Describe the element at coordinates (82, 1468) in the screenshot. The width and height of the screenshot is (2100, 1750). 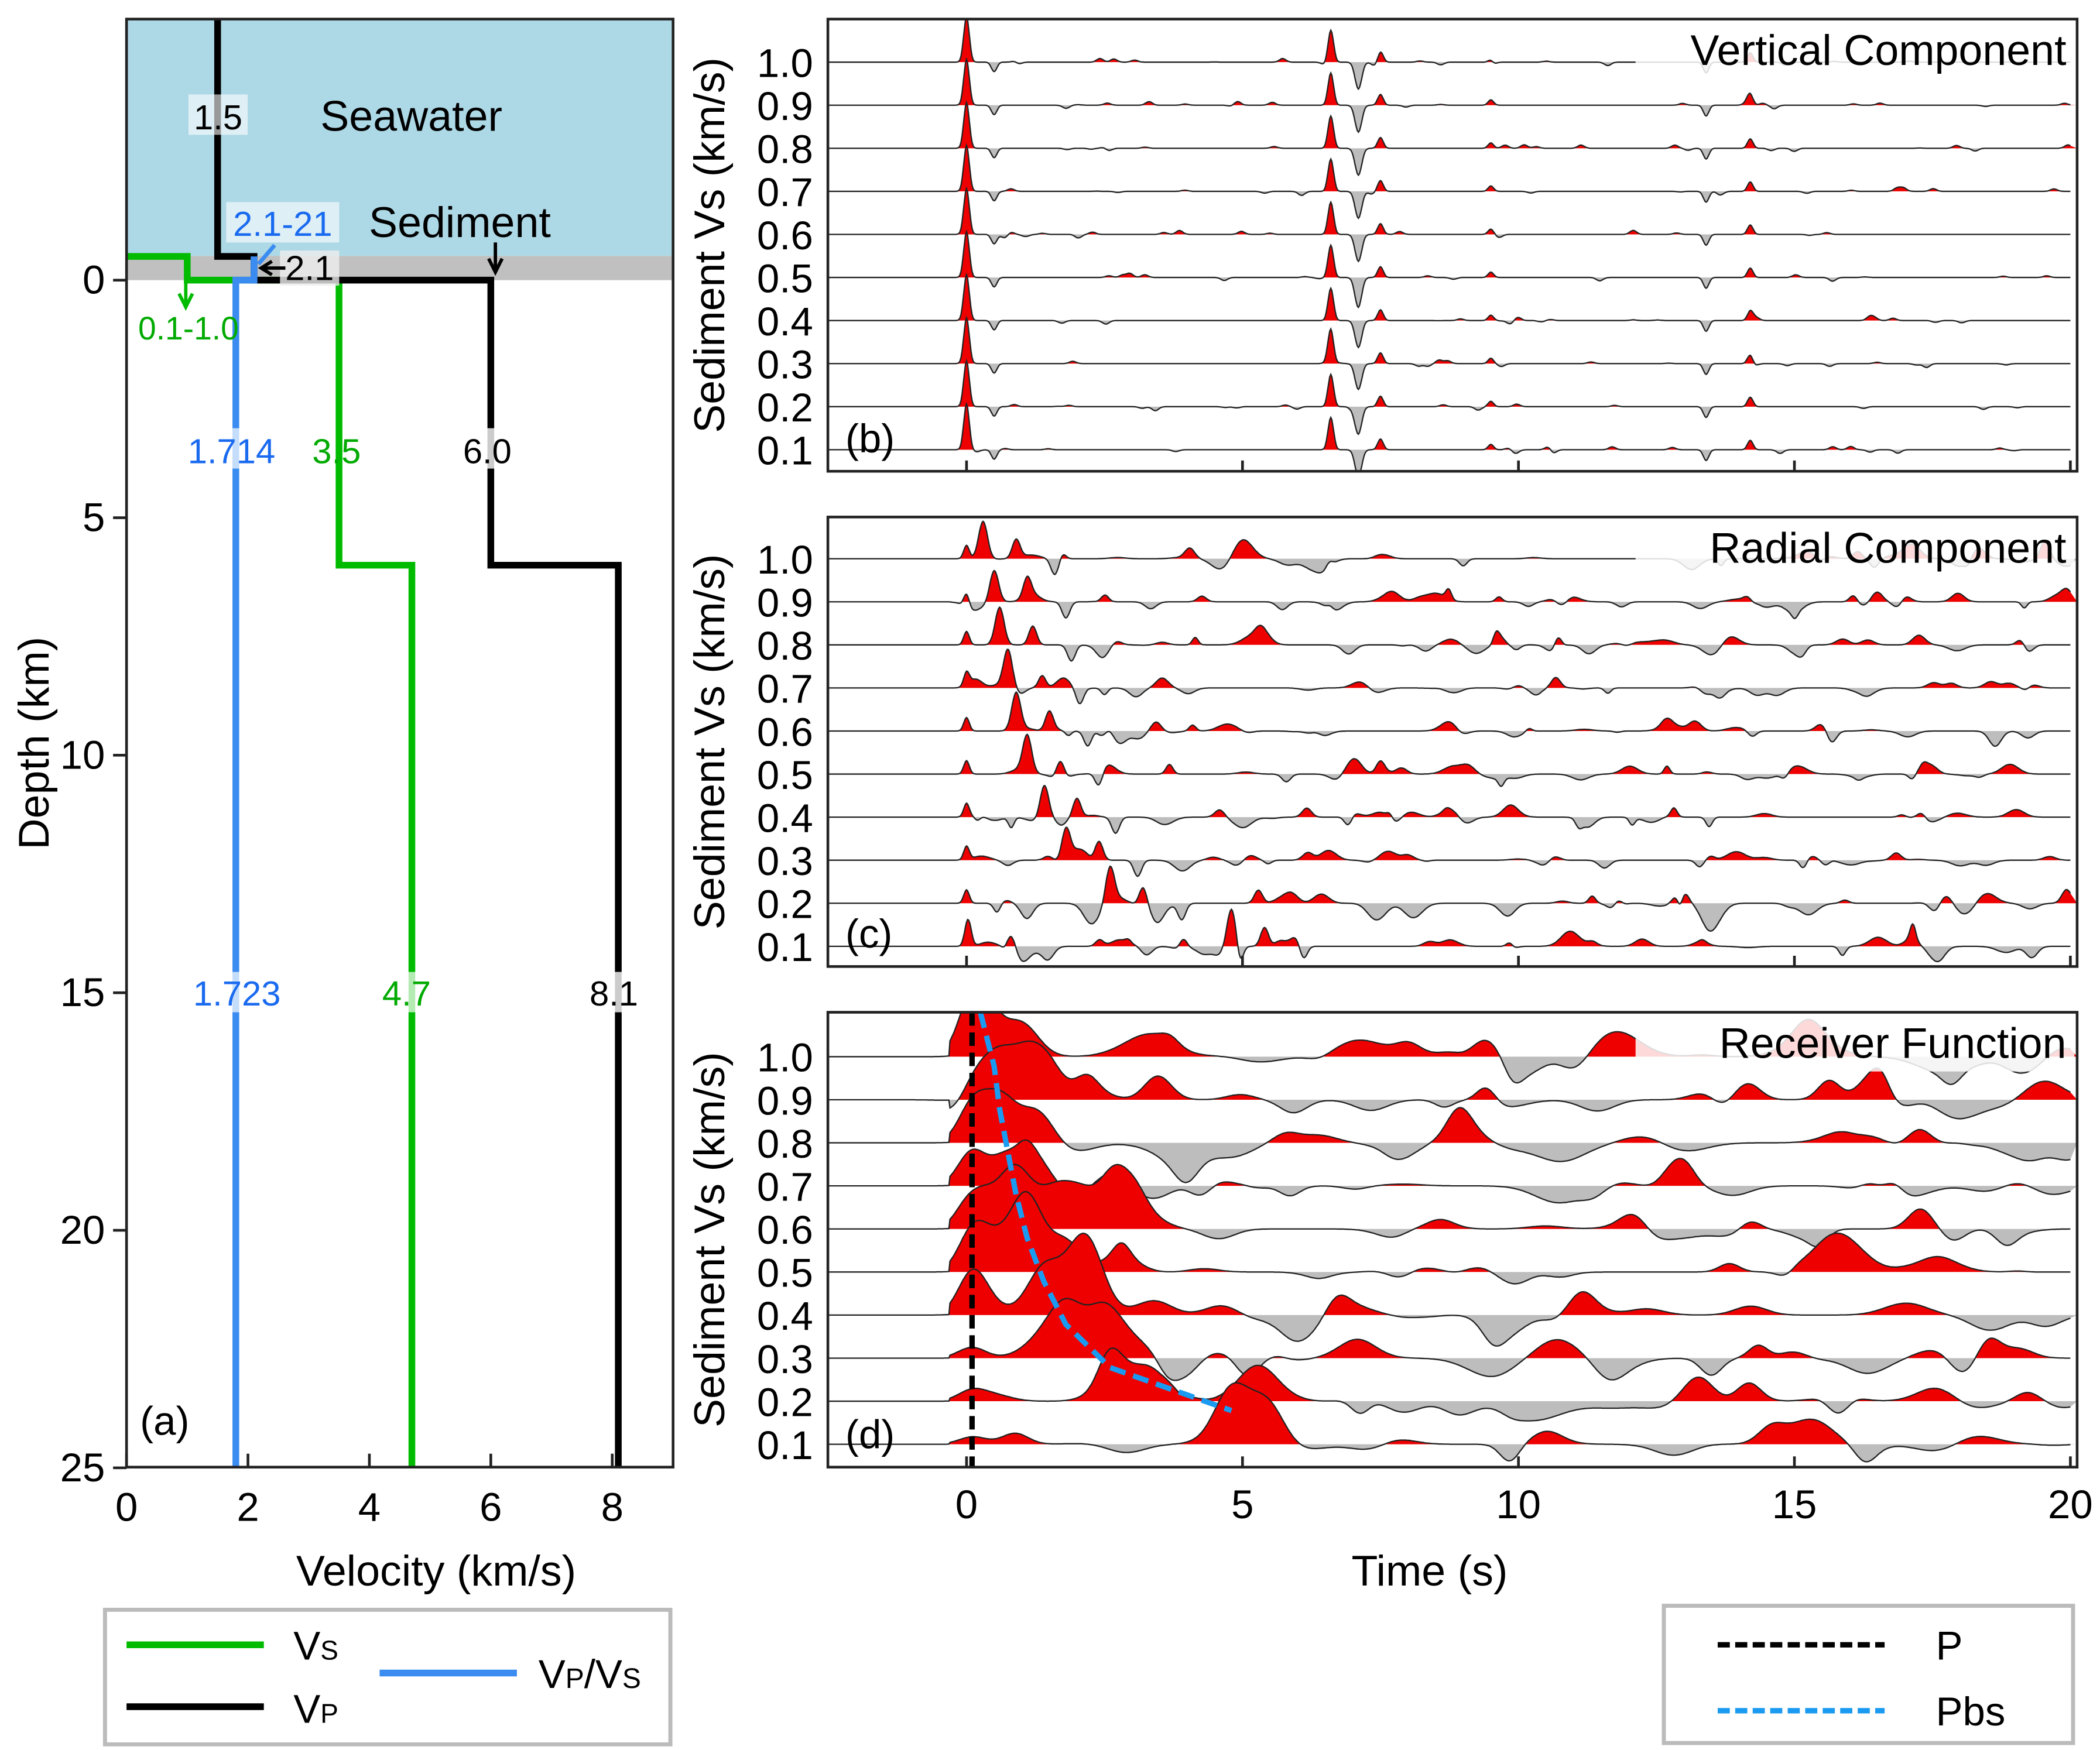
I see `y-tick-label: 25` at that location.